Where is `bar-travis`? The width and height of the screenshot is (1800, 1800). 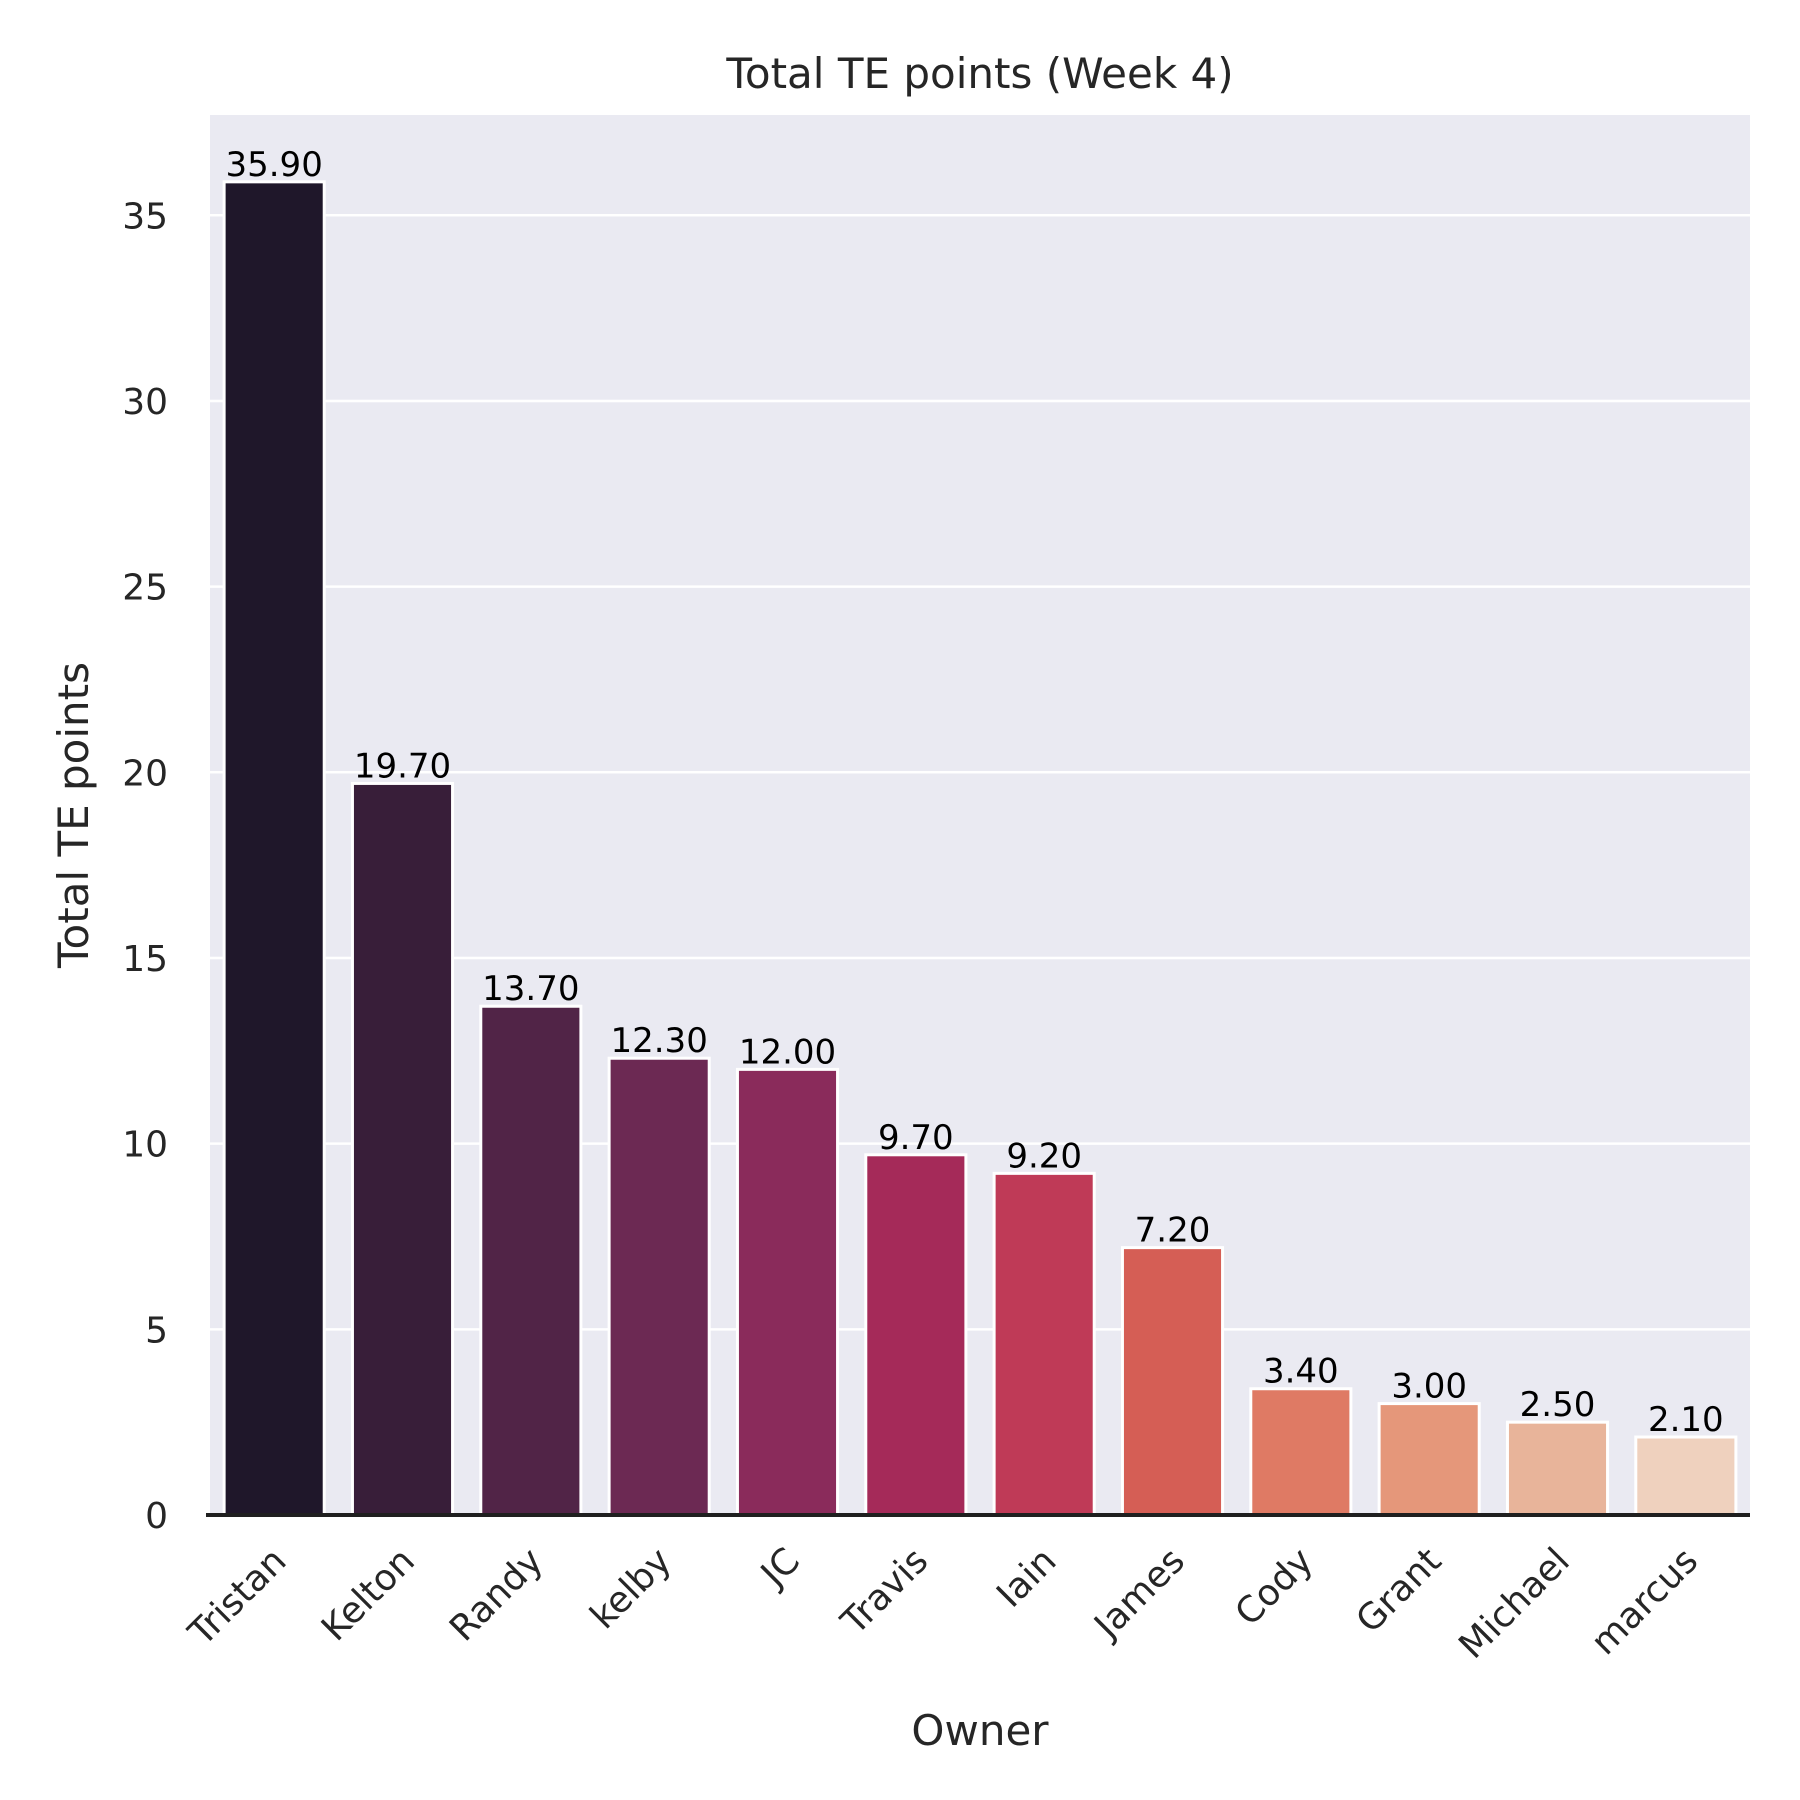 bar-travis is located at coordinates (916, 1335).